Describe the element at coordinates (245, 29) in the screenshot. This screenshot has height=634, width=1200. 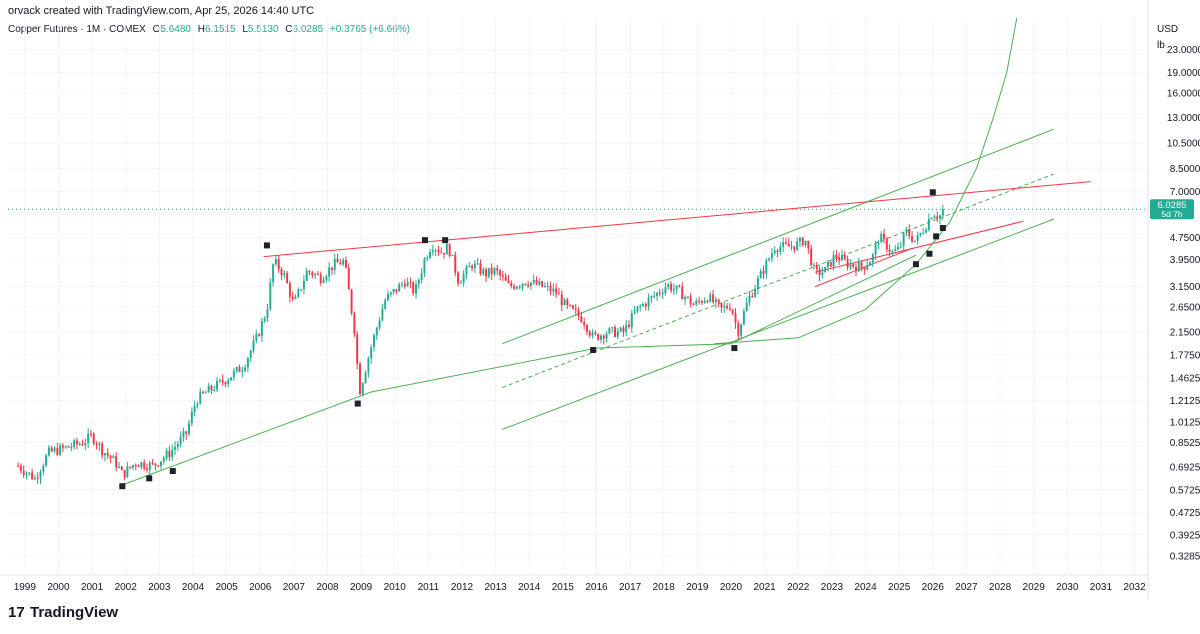
I see `low-label: L` at that location.